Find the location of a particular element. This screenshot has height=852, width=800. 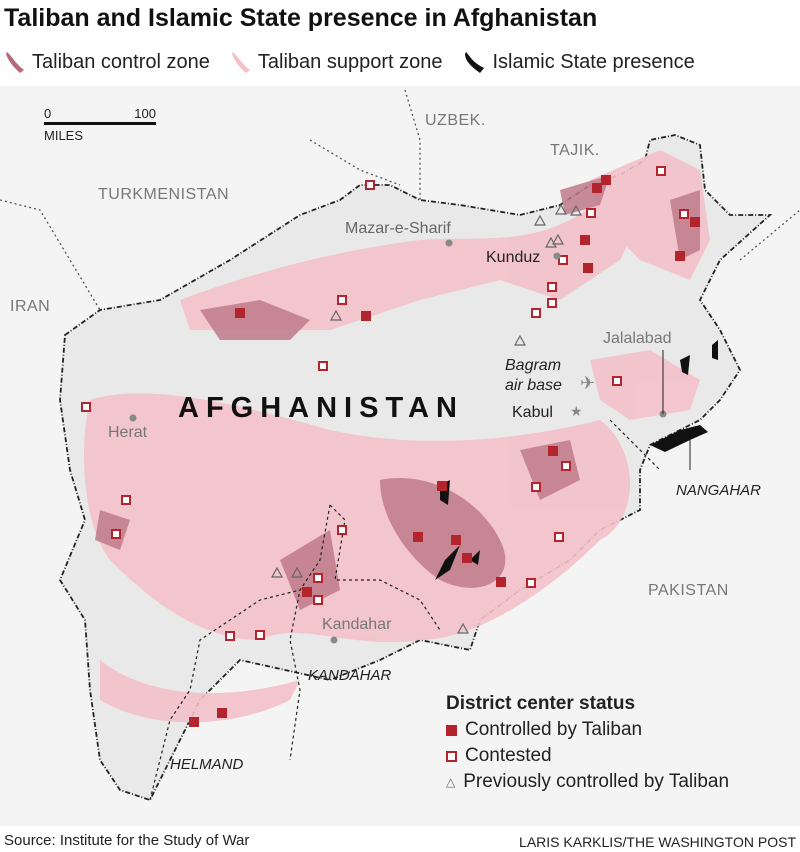

legend-contested: Contested is located at coordinates (587, 756).